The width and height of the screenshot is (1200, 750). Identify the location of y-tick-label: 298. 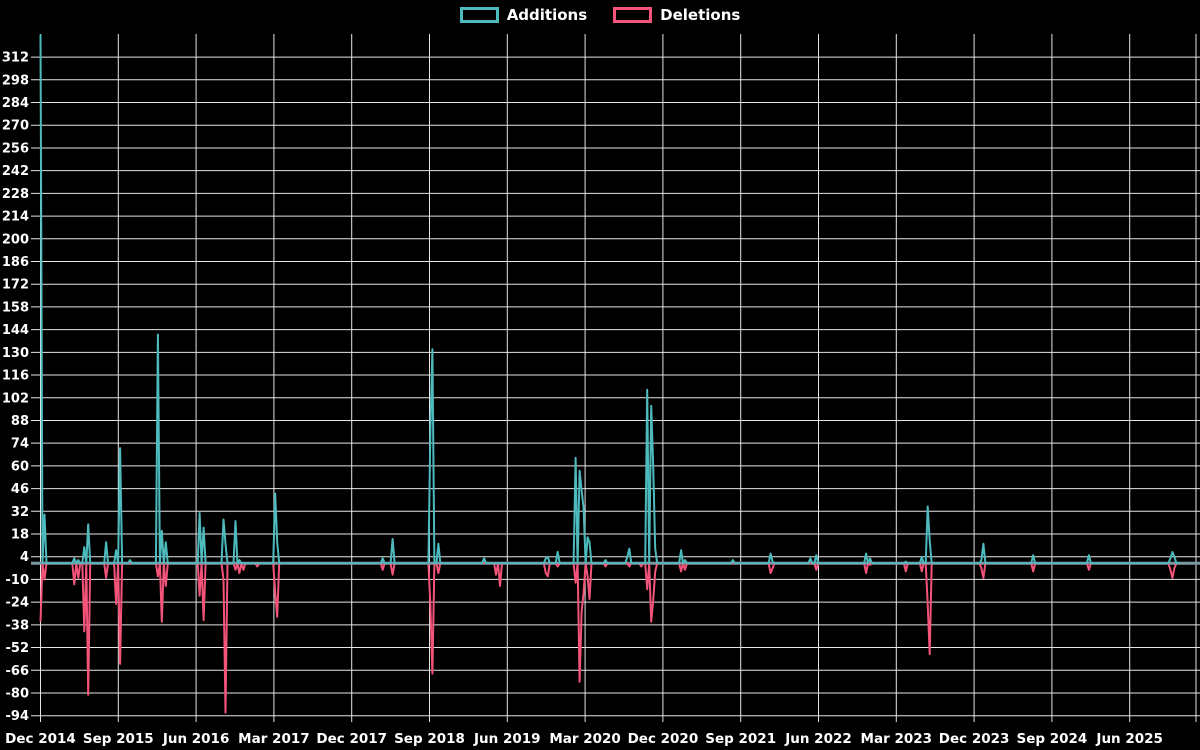
(15, 80).